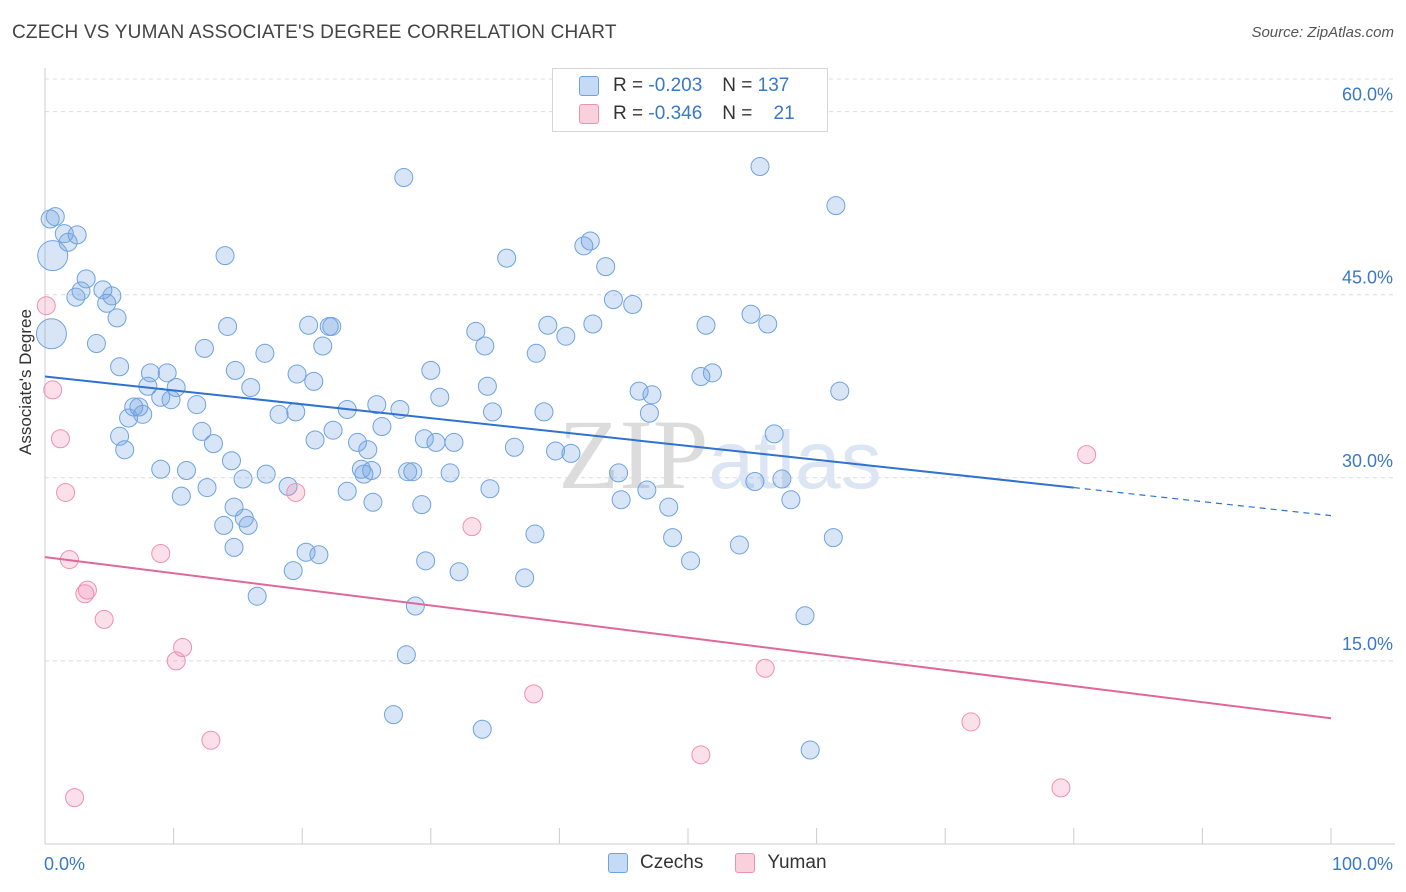 This screenshot has width=1406, height=892. I want to click on legend-item-yuman: Yuman, so click(781, 863).